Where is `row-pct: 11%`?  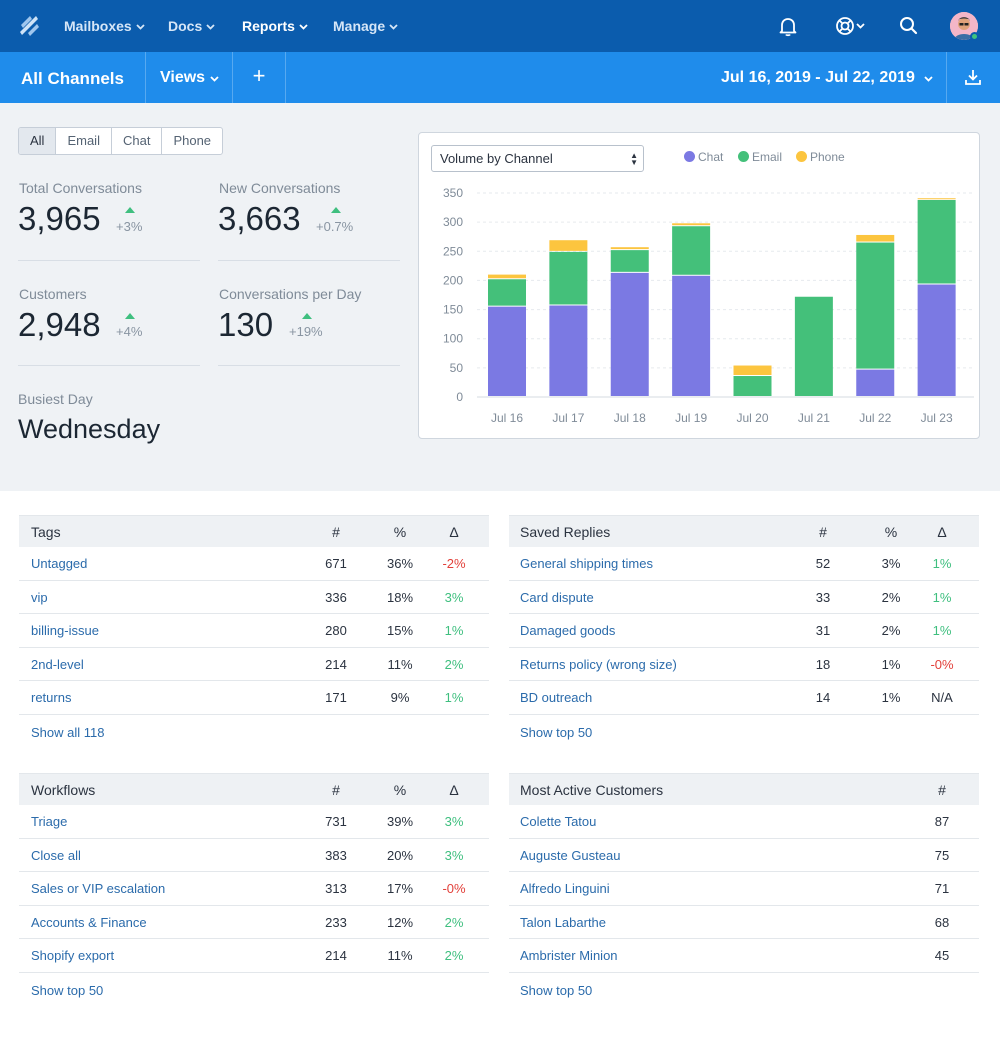 row-pct: 11% is located at coordinates (400, 956).